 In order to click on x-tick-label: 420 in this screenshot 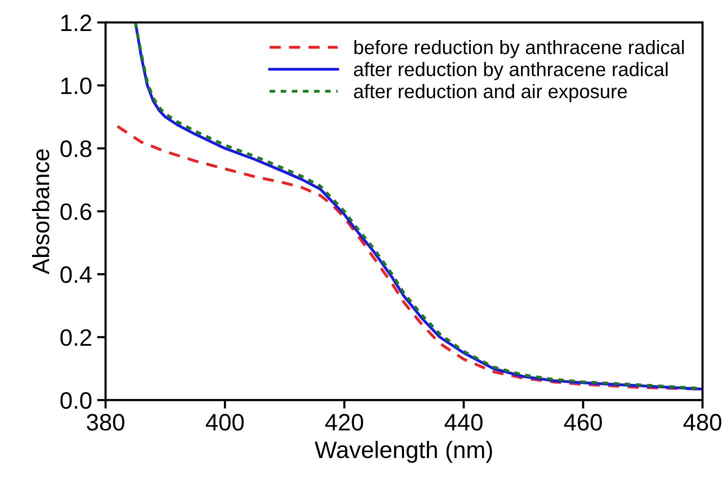, I will do `click(344, 422)`.